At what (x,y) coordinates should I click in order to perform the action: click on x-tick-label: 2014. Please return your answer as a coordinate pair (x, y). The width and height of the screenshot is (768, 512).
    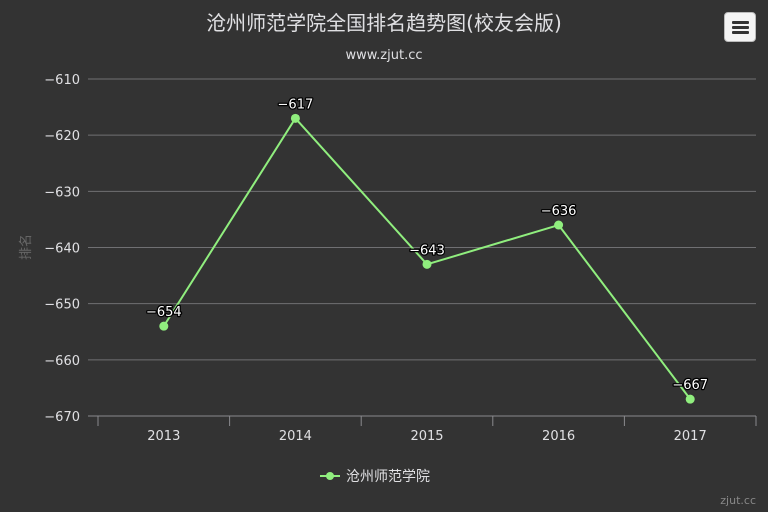
    Looking at the image, I should click on (295, 436).